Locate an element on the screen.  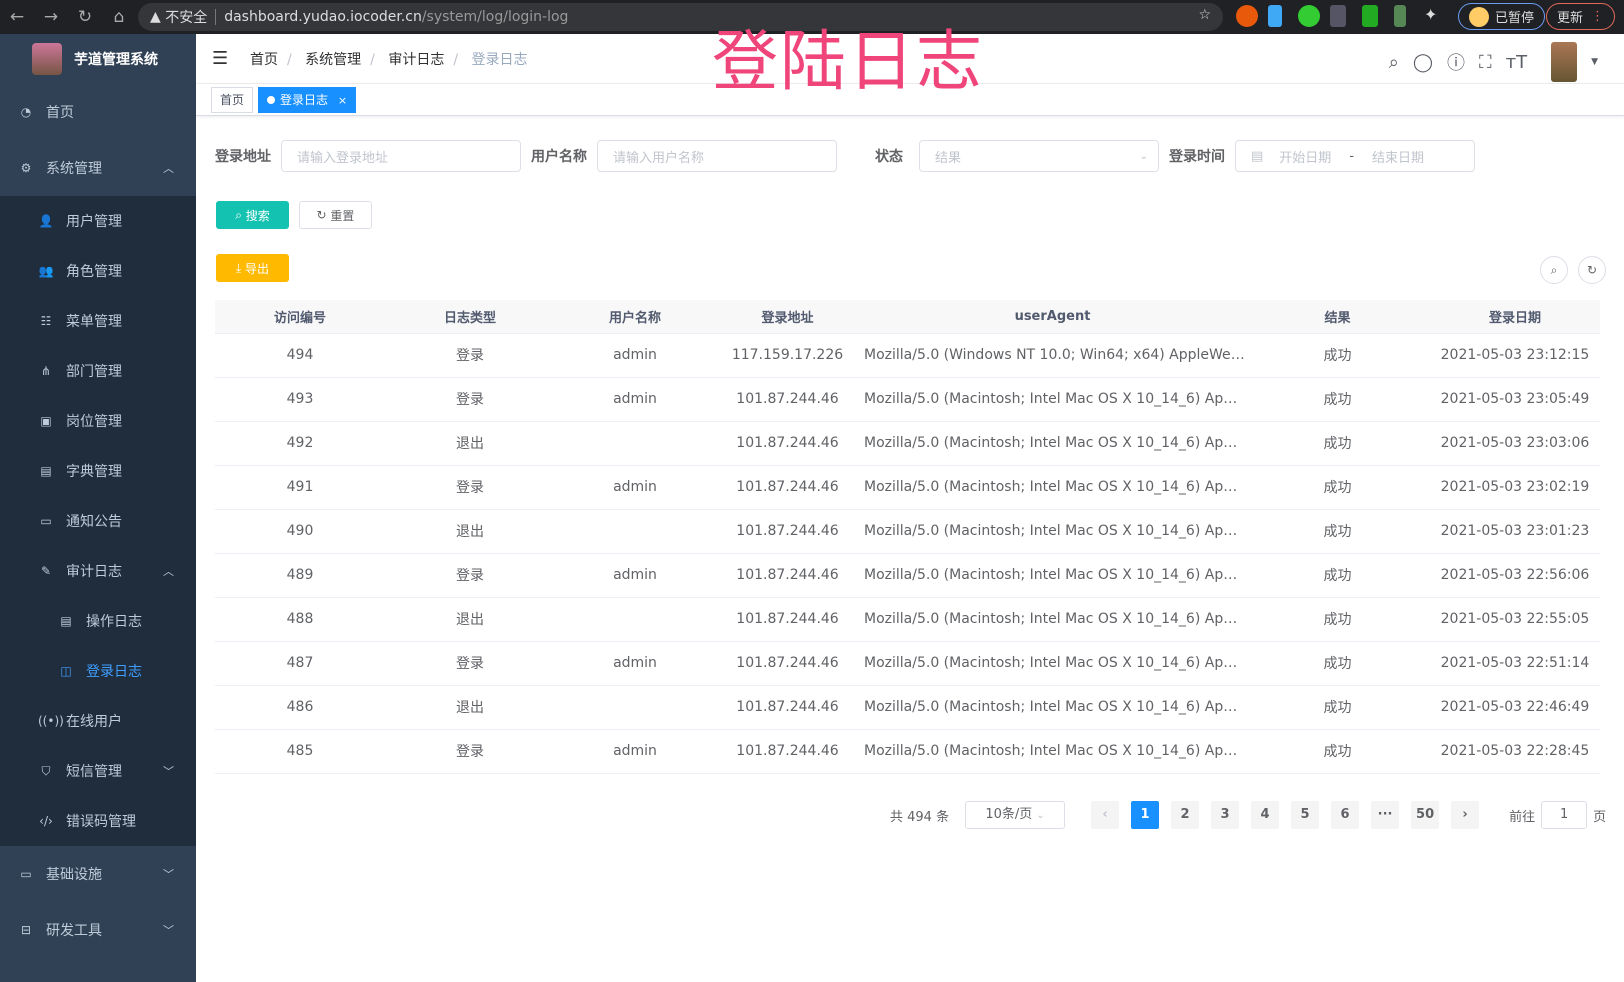
sidebar-item: ▤ 字典管理 is located at coordinates (98, 471).